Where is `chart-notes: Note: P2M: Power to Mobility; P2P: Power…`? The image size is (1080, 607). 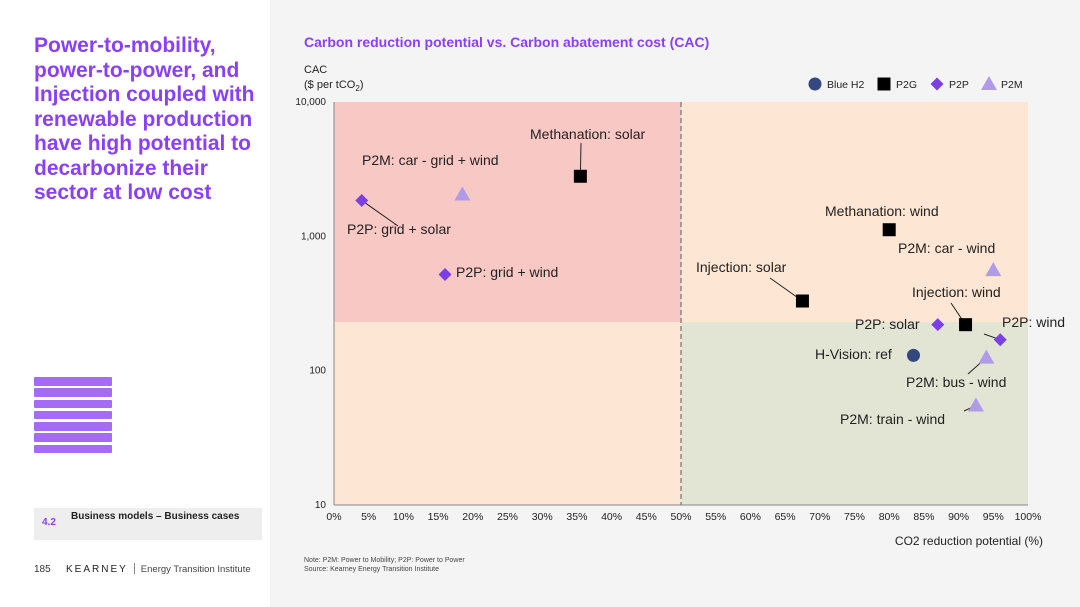 chart-notes: Note: P2M: Power to Mobility; P2P: Power… is located at coordinates (384, 565).